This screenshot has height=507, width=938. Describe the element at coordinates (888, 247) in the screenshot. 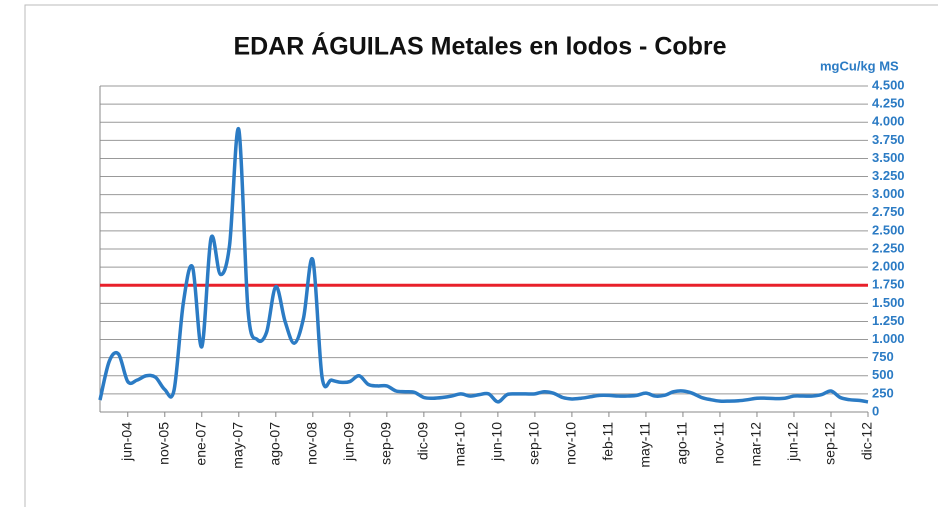

I see `y-tick-label: 2.250` at that location.